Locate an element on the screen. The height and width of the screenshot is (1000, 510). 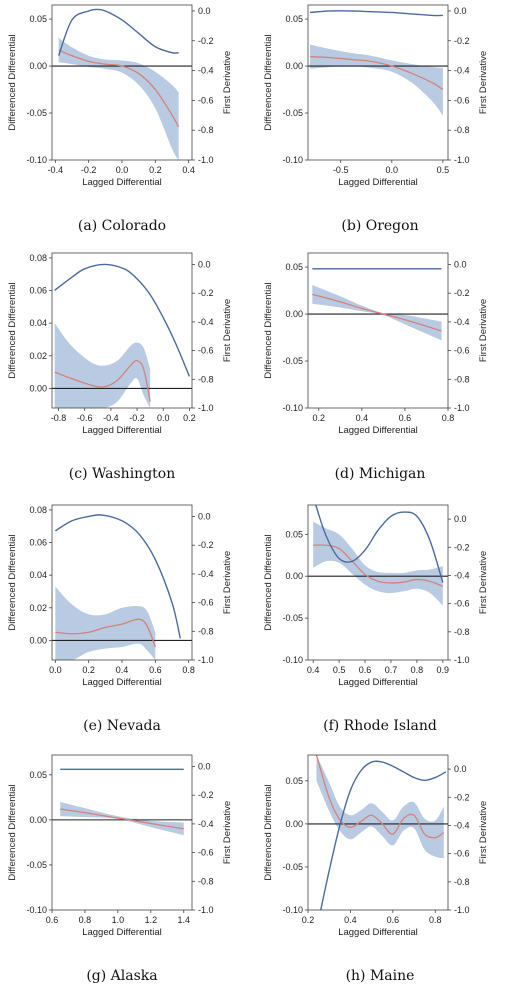
panel-caption: (e) Nevada is located at coordinates (122, 726).